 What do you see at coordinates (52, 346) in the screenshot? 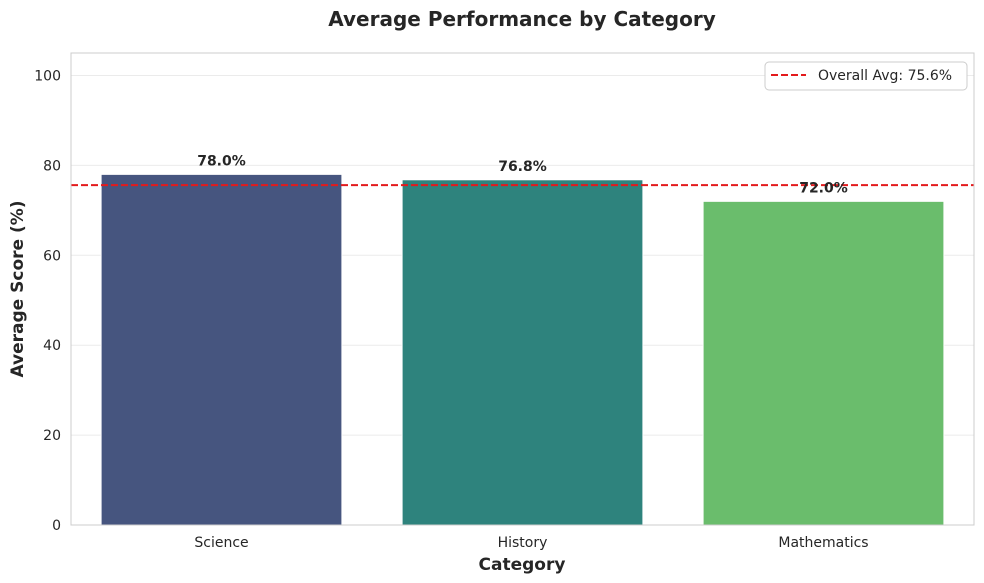
I see `y-tick-label: 40` at bounding box center [52, 346].